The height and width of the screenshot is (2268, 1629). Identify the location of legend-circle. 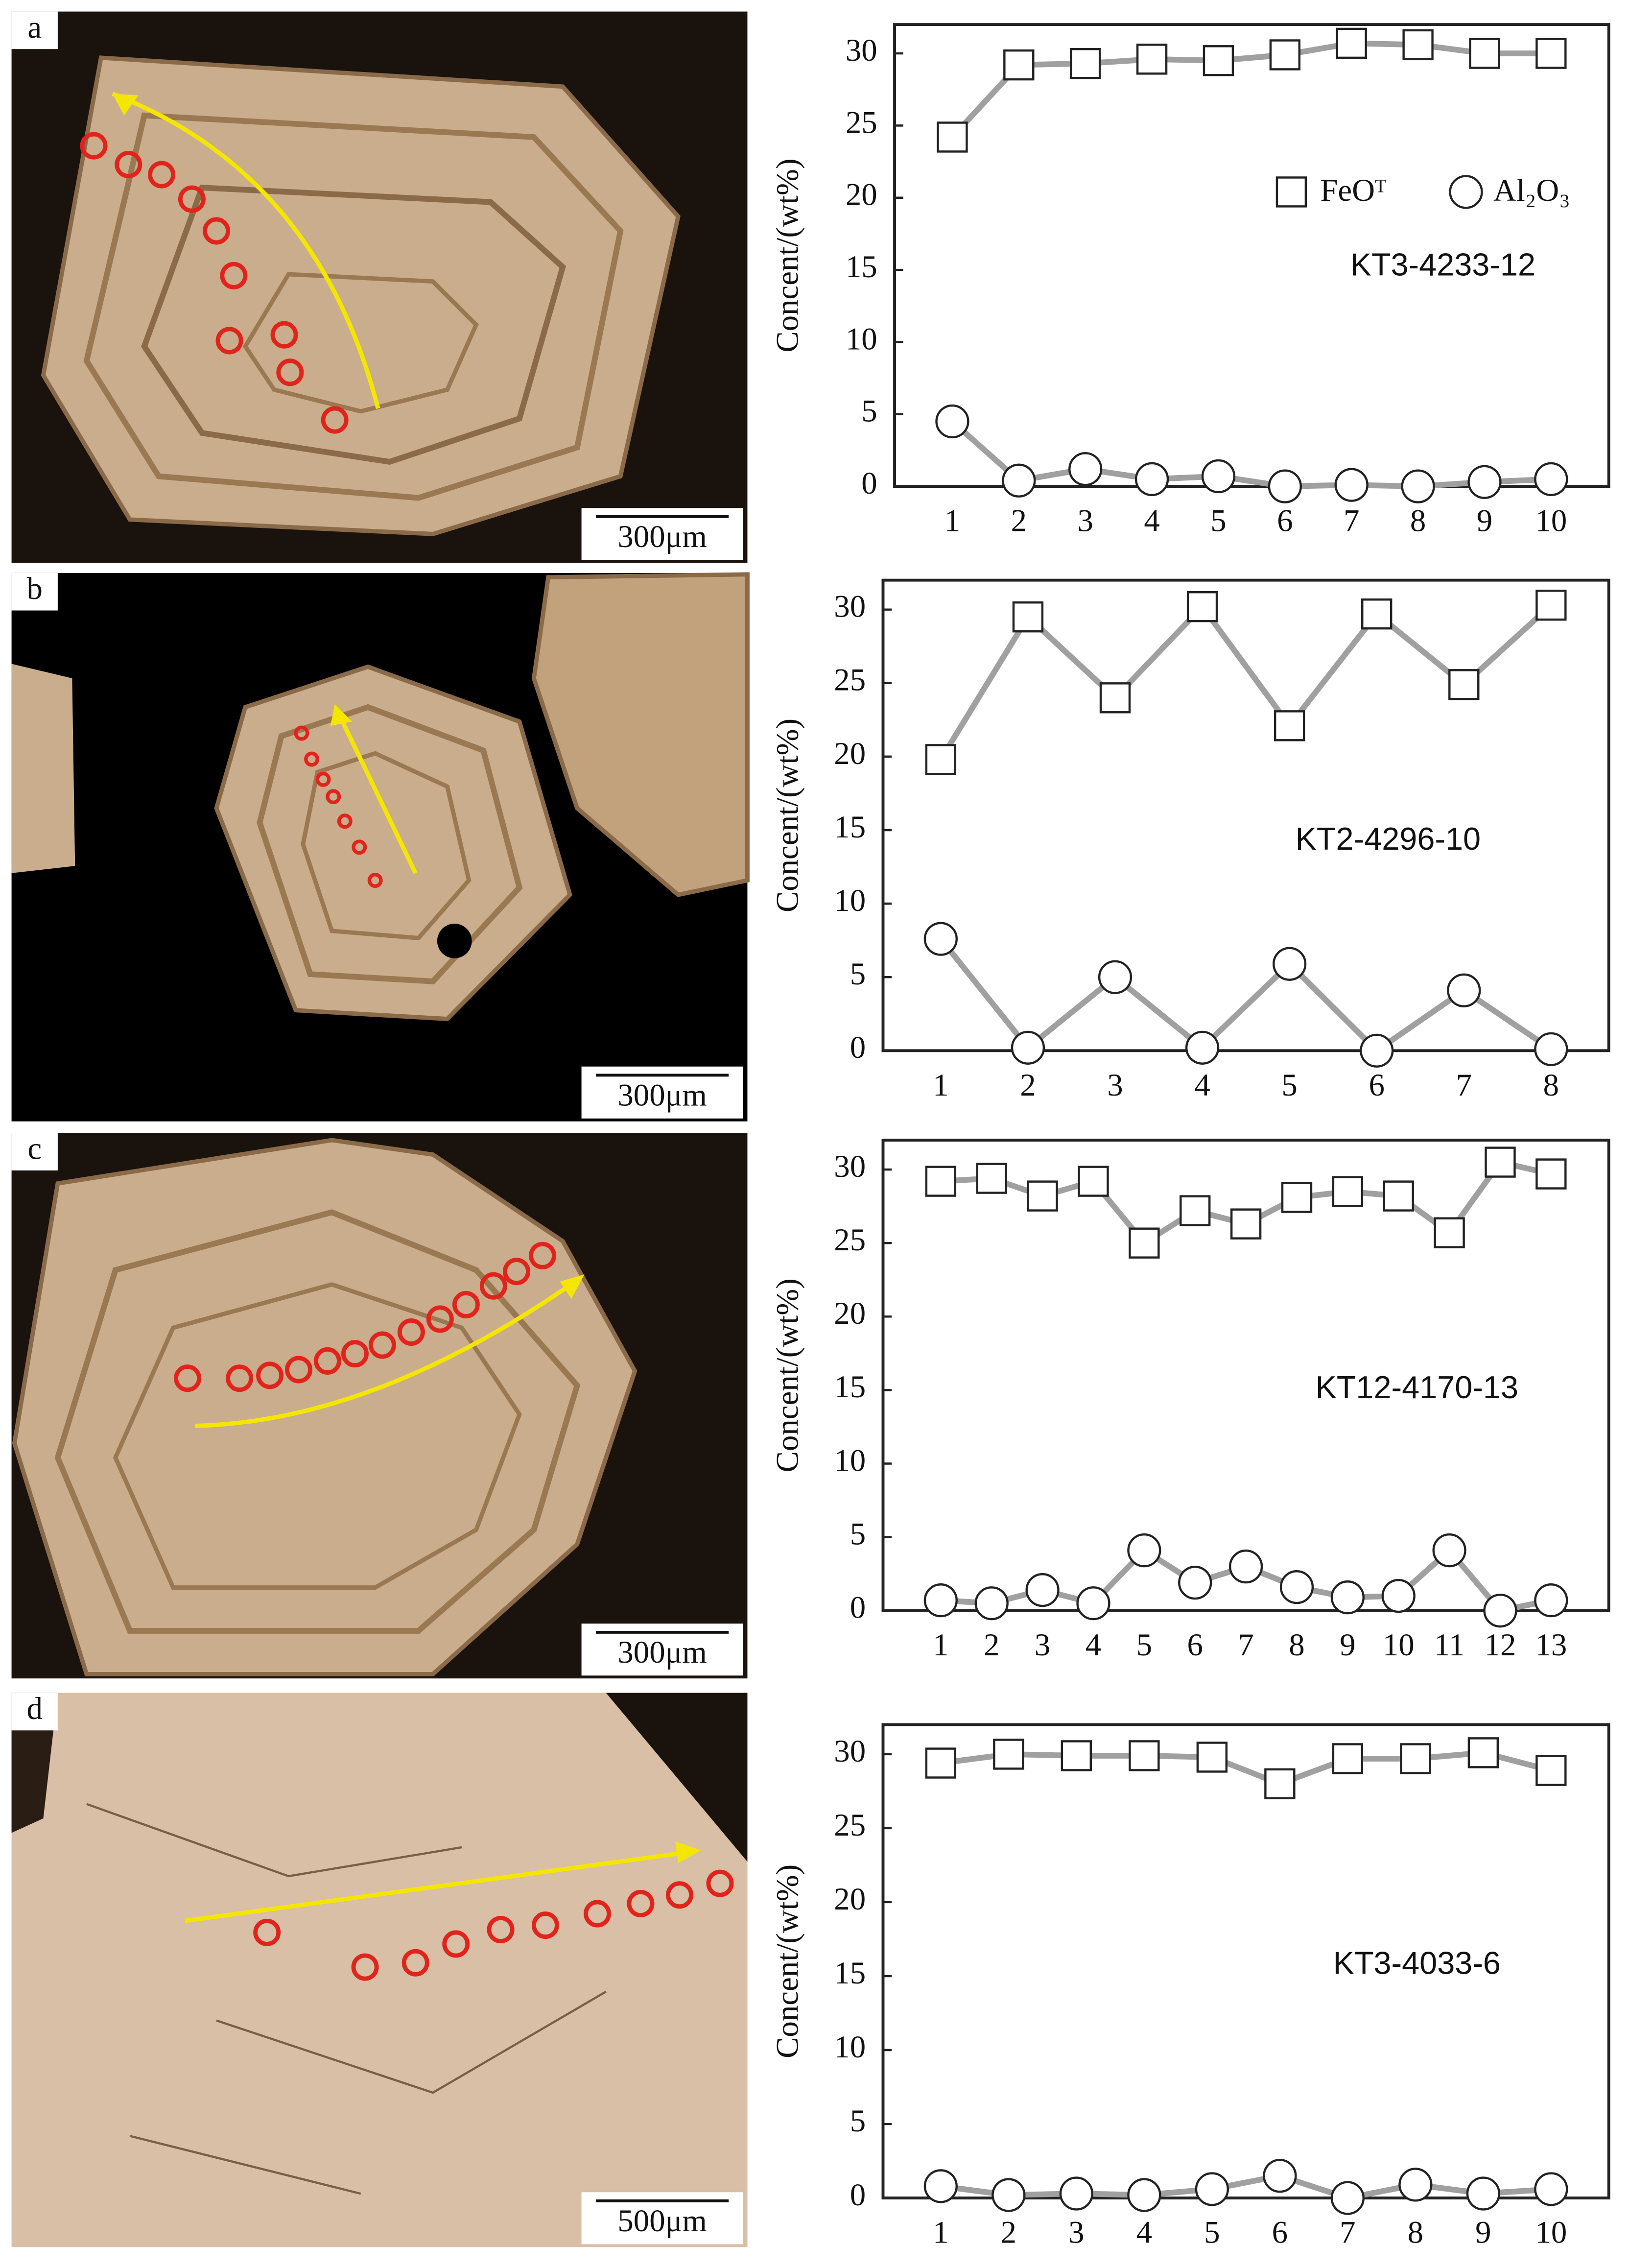
(1466, 192).